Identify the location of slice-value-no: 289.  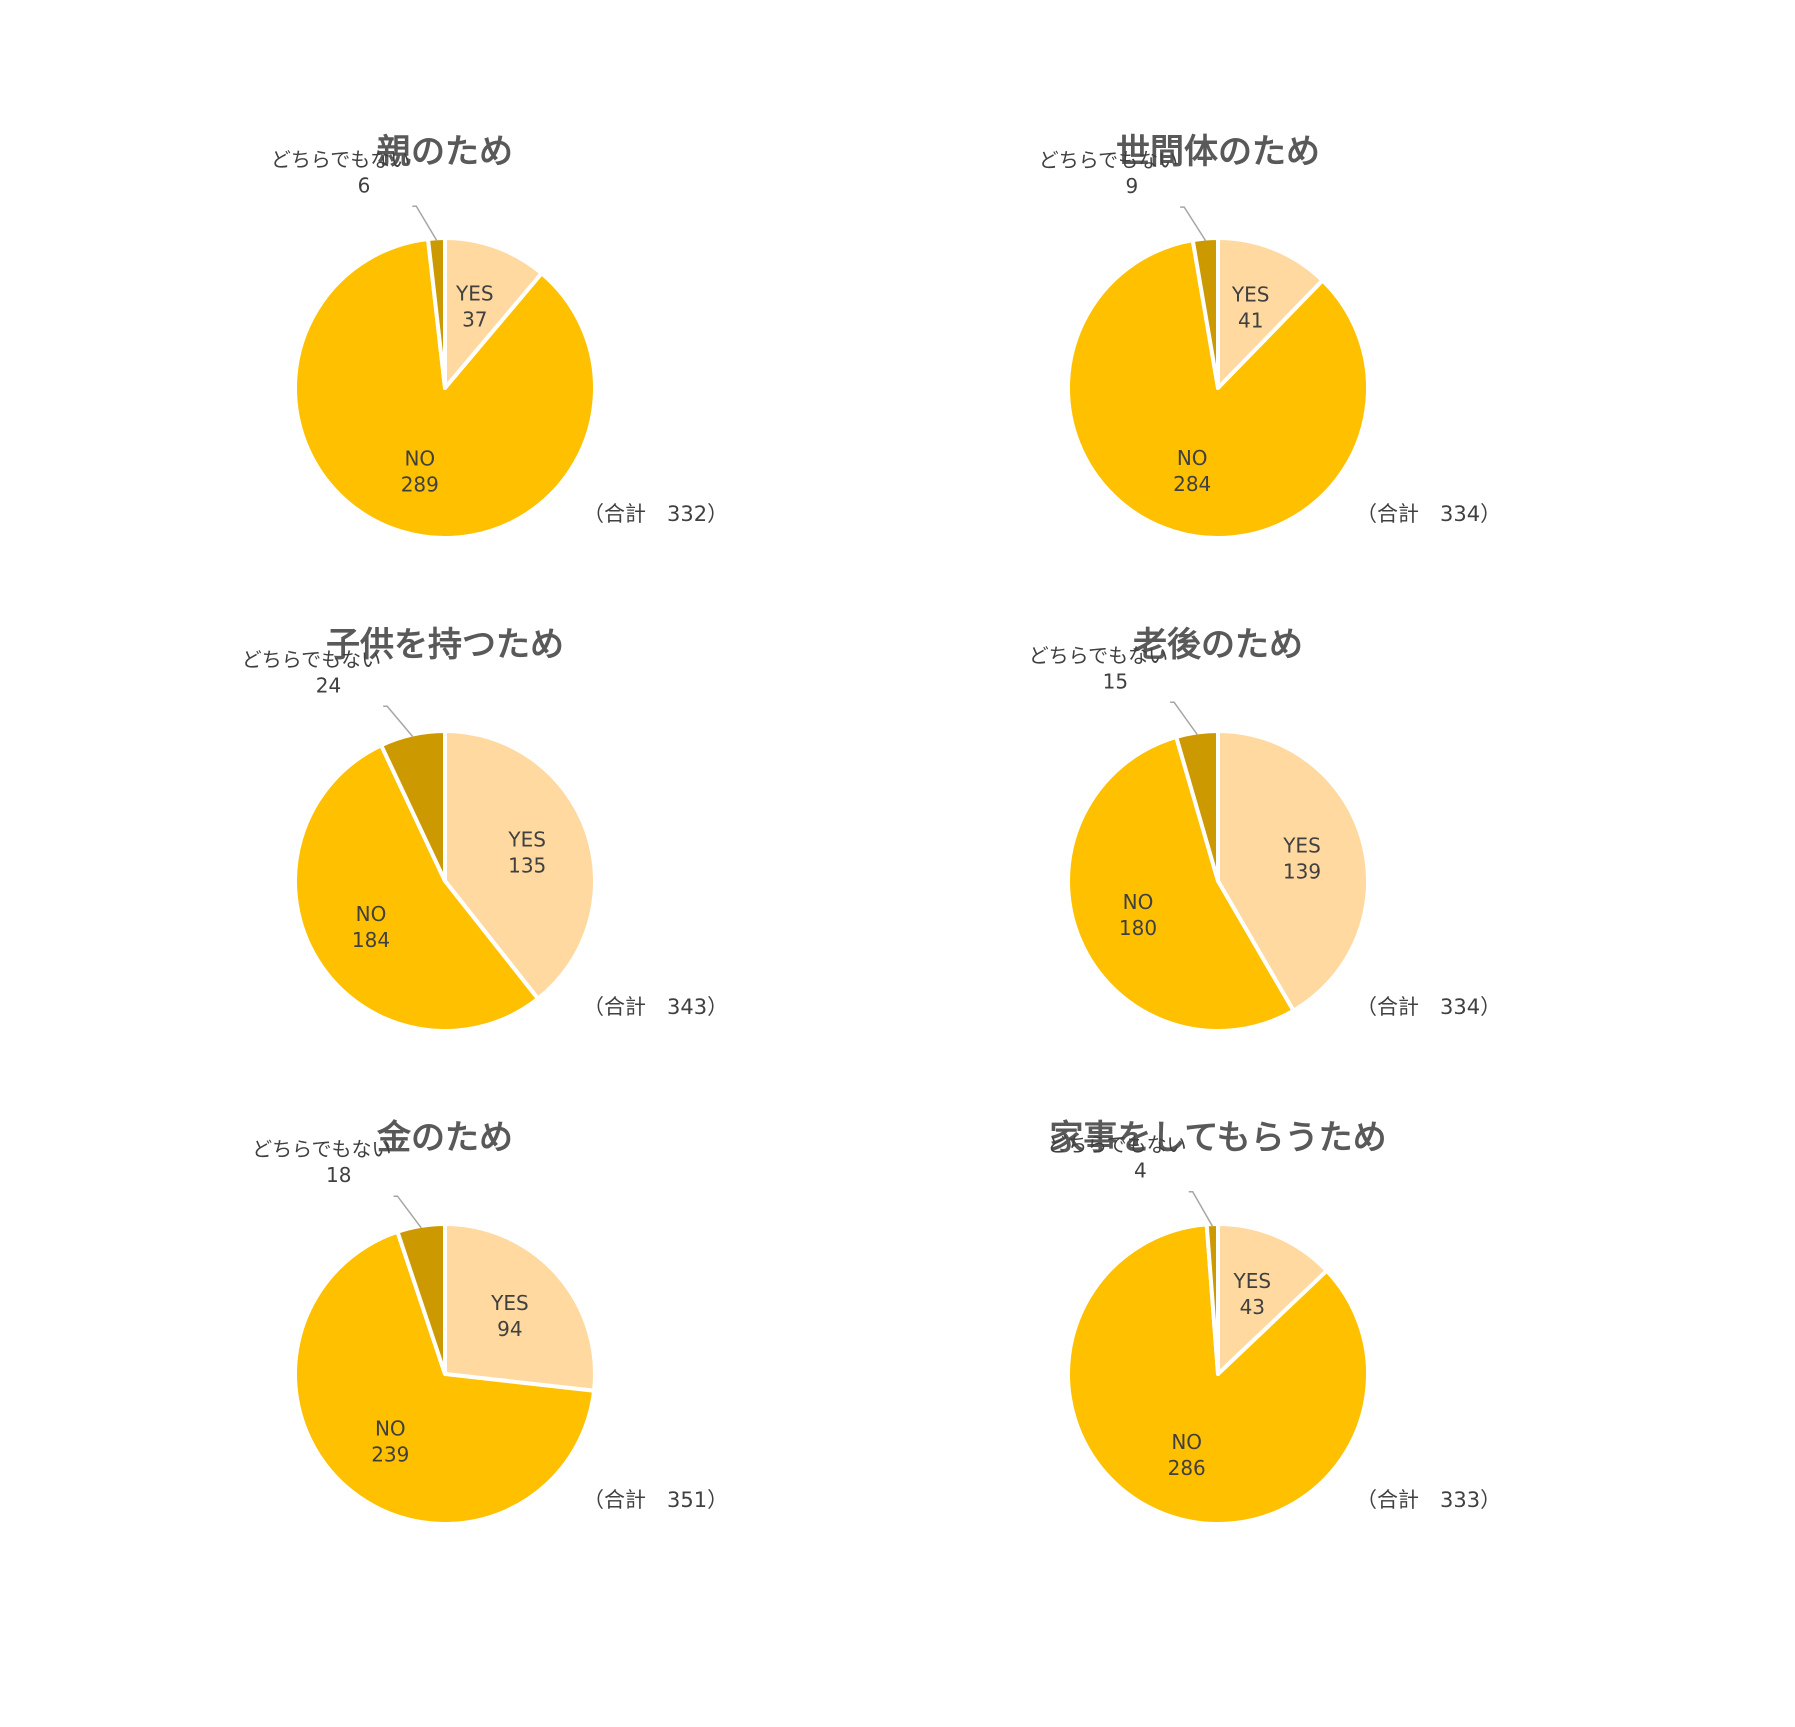
(420, 484).